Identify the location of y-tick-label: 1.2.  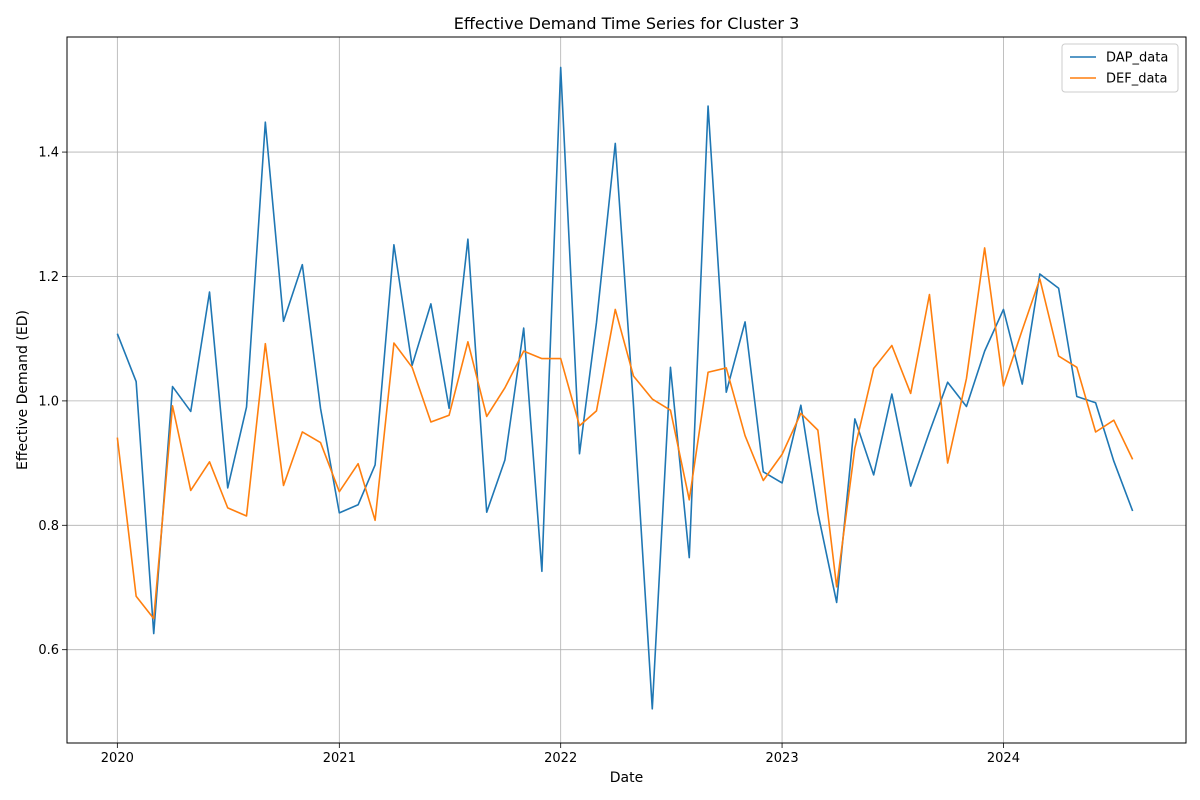
(48, 277).